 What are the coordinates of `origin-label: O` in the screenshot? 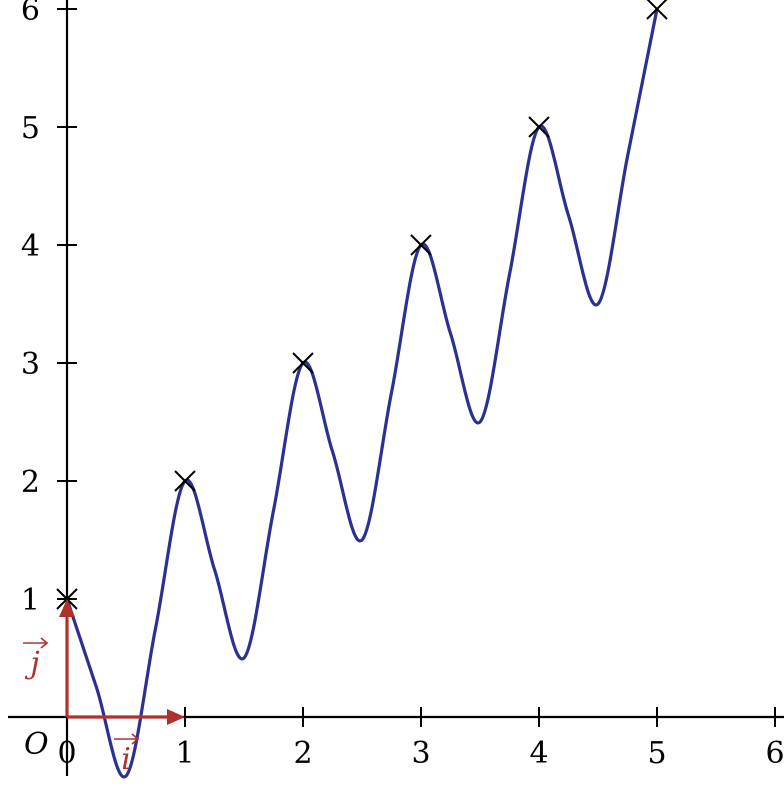 It's located at (36, 744).